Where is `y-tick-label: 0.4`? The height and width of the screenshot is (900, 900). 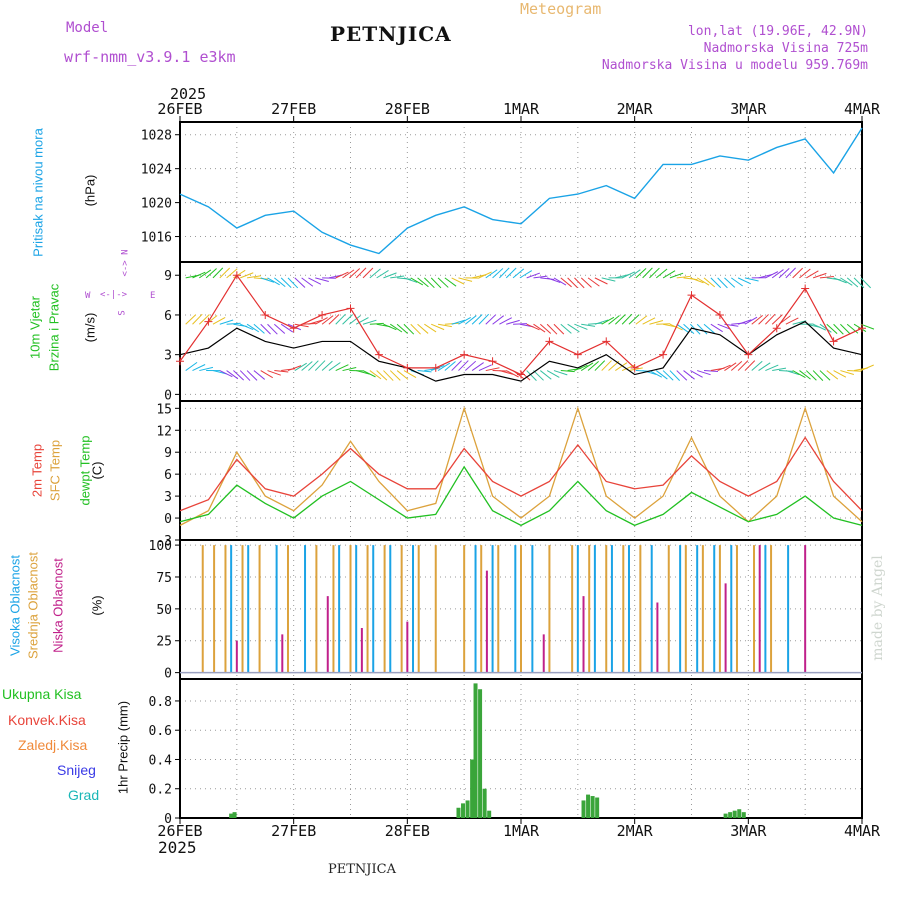 y-tick-label: 0.4 is located at coordinates (161, 760).